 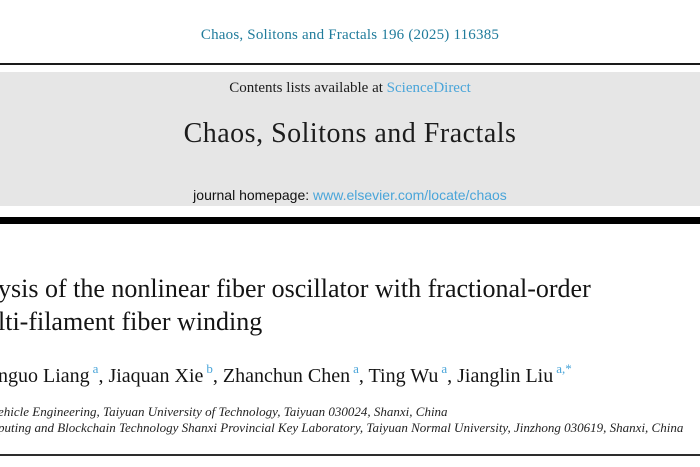 What do you see at coordinates (564, 369) in the screenshot?
I see `author-affiliation-superscript: a,*` at bounding box center [564, 369].